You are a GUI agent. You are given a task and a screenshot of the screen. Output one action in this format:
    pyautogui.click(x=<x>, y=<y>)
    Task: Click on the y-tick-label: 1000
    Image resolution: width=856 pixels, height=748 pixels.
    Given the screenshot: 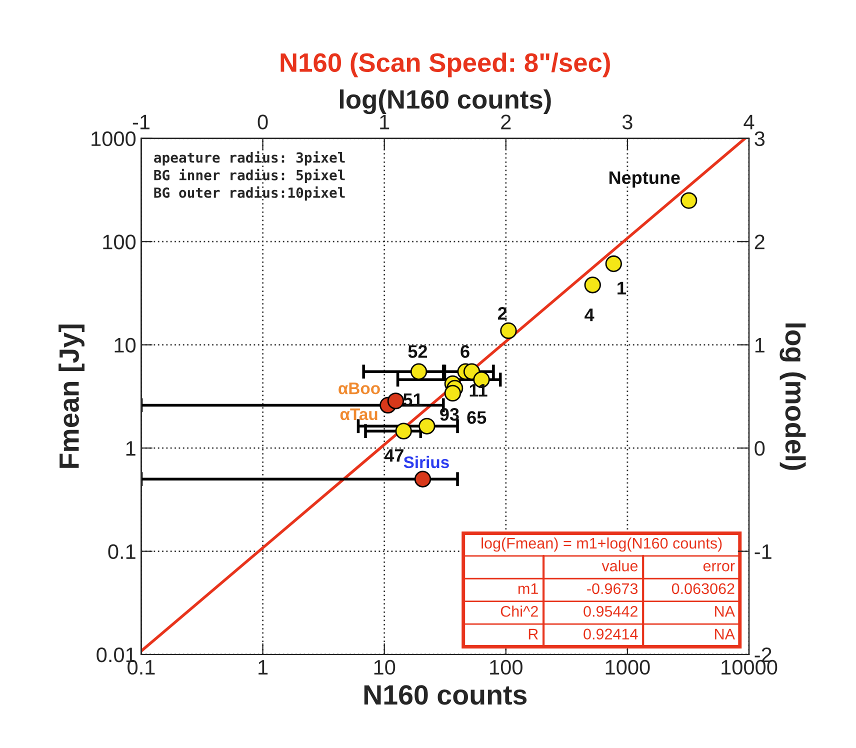 What is the action you would take?
    pyautogui.click(x=114, y=138)
    